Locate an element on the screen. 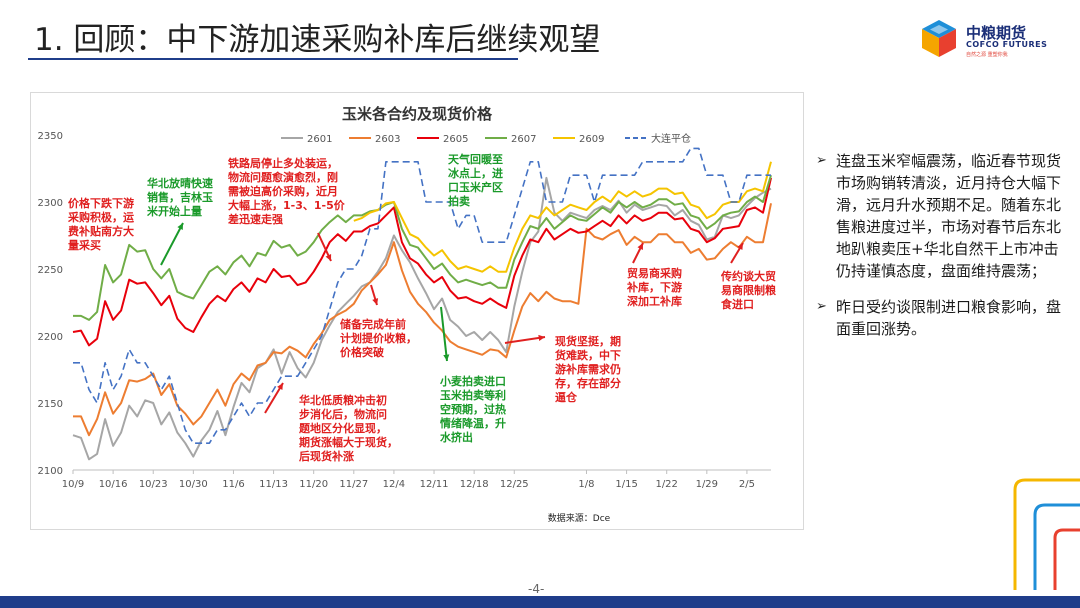  annotation-text: 贸易商采购补库，下游深加工补库 is located at coordinates (654, 287).